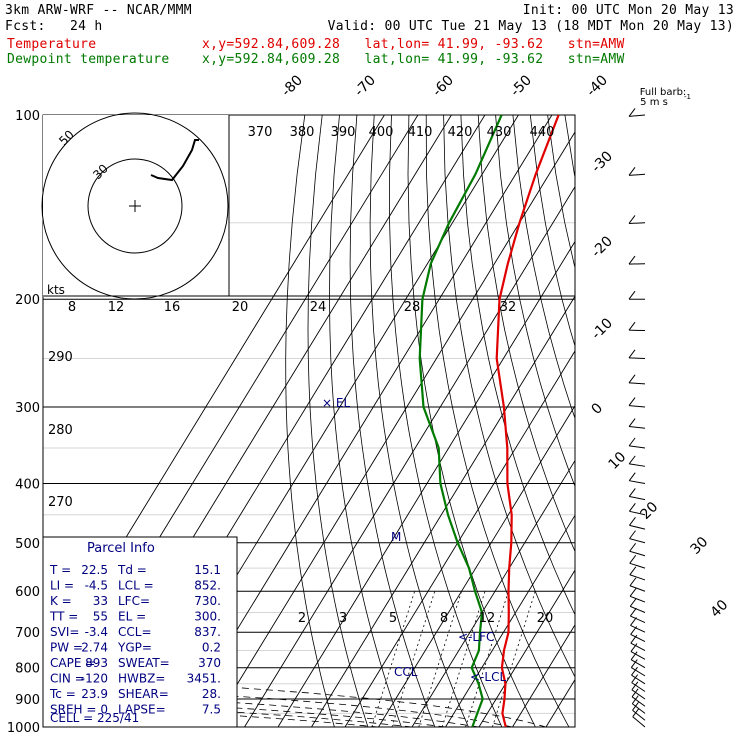 This screenshot has height=740, width=740. What do you see at coordinates (132, 617) in the screenshot?
I see `parcel-field-label: EL =` at bounding box center [132, 617].